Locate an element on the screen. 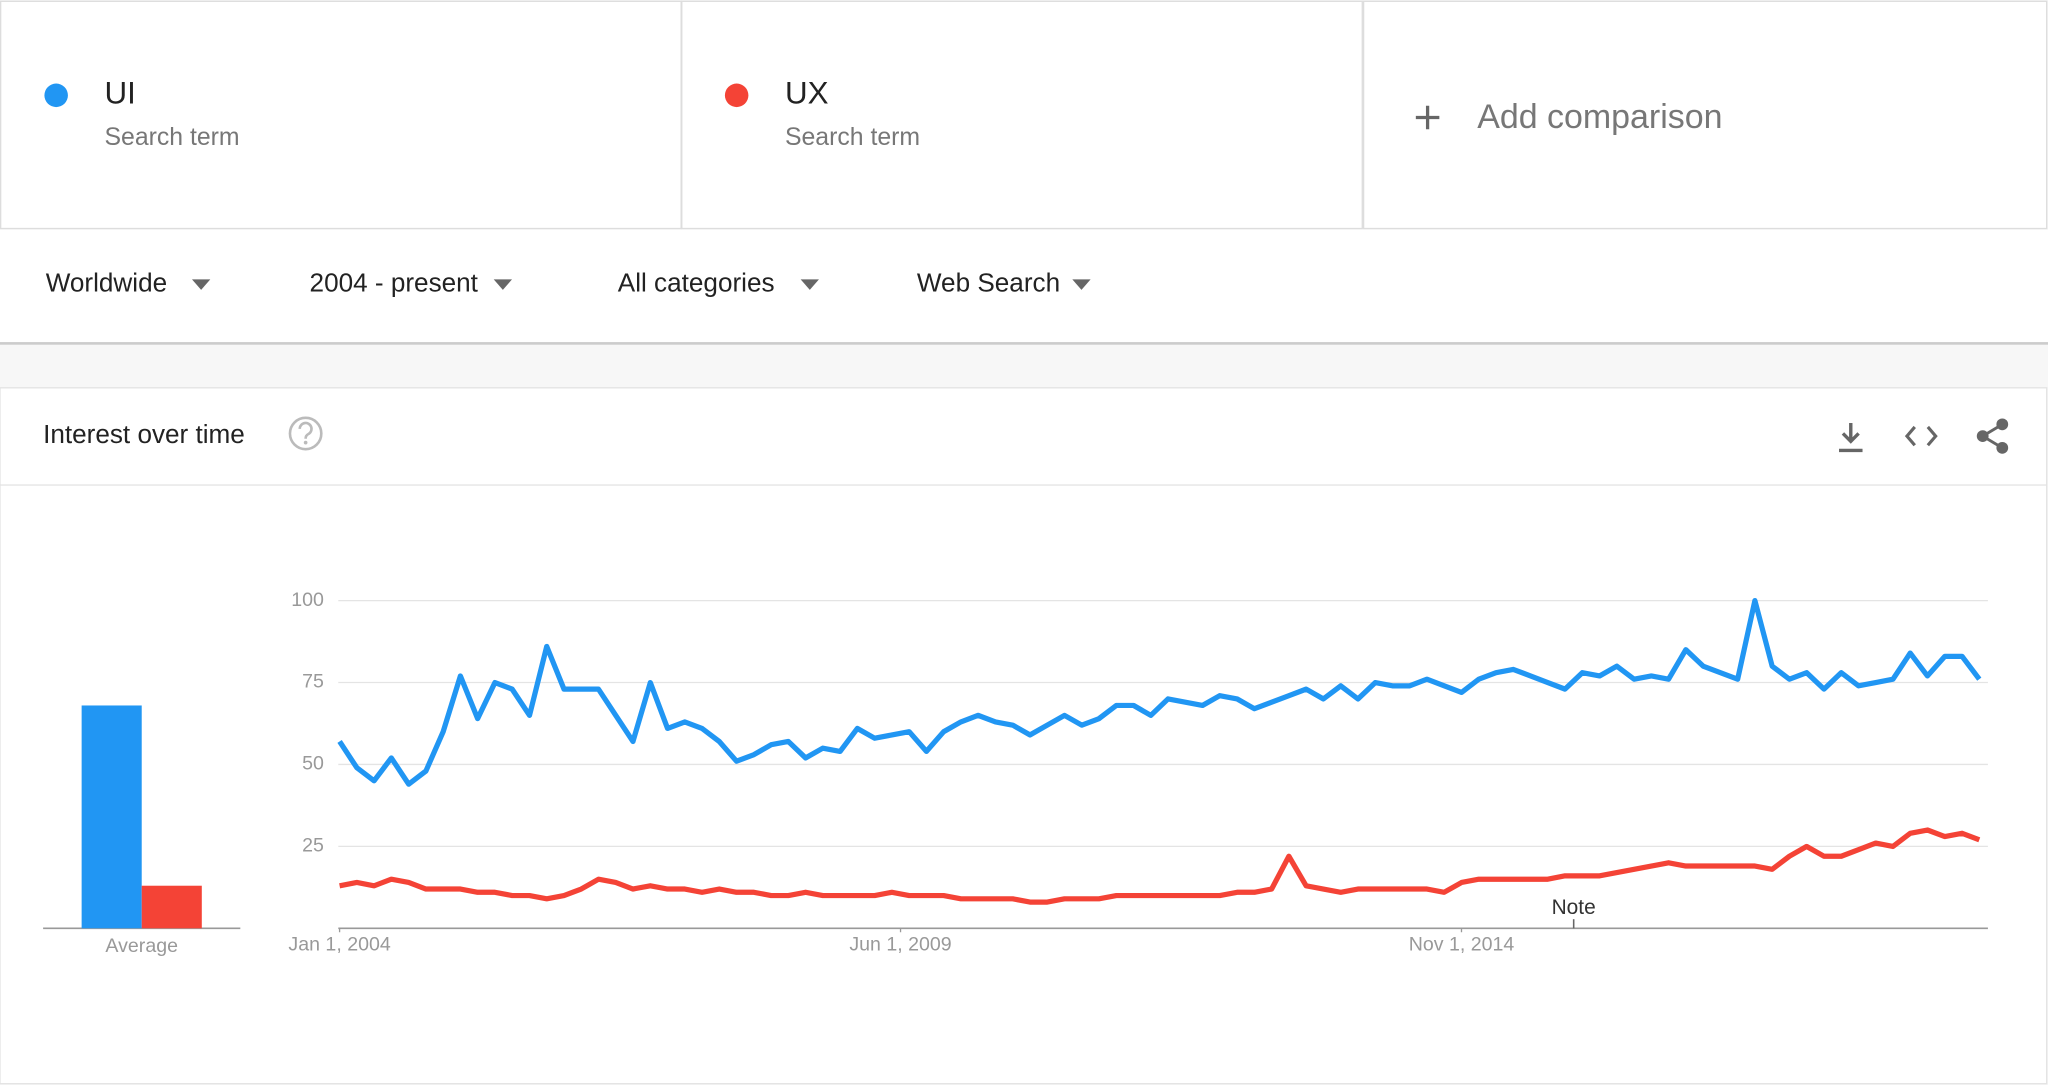  add-card is located at coordinates (1705, 115).